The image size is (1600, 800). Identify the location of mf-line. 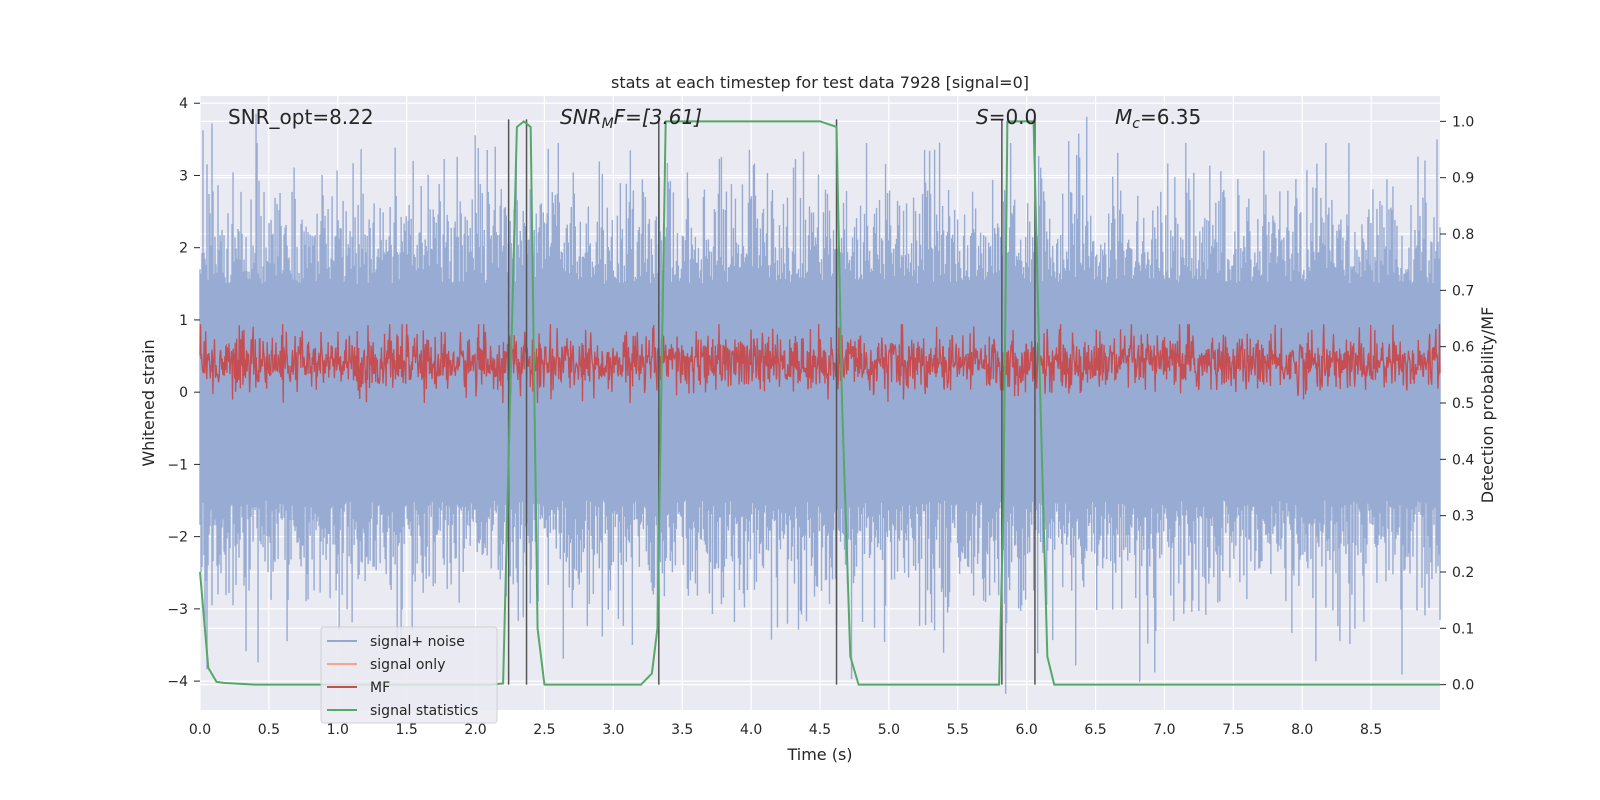
(820, 364).